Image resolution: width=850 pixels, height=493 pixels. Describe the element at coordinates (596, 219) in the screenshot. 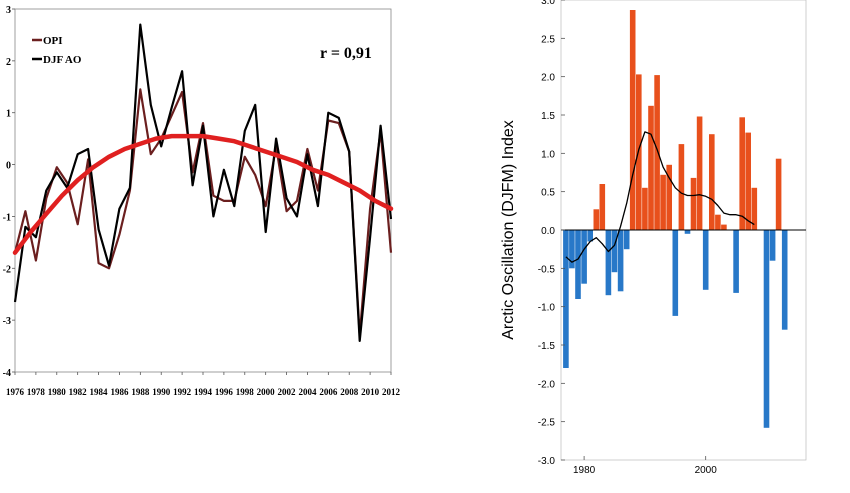

I see `bar-1982` at that location.